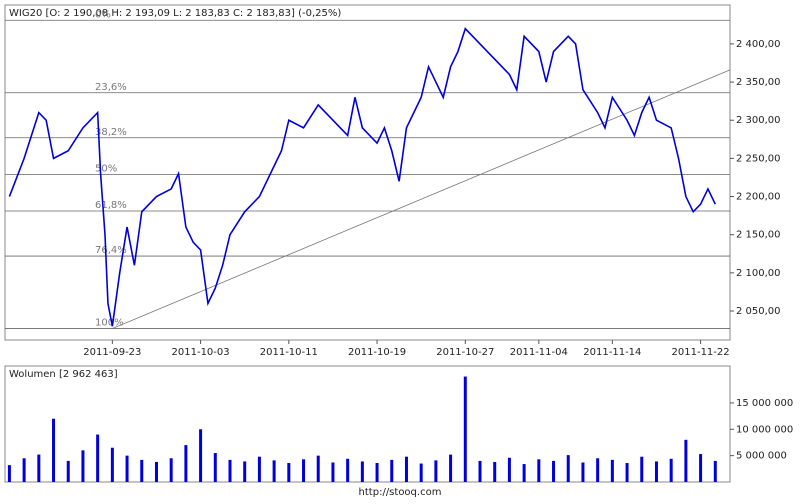  What do you see at coordinates (465, 352) in the screenshot?
I see `x-tick-label: 2011-10-27` at bounding box center [465, 352].